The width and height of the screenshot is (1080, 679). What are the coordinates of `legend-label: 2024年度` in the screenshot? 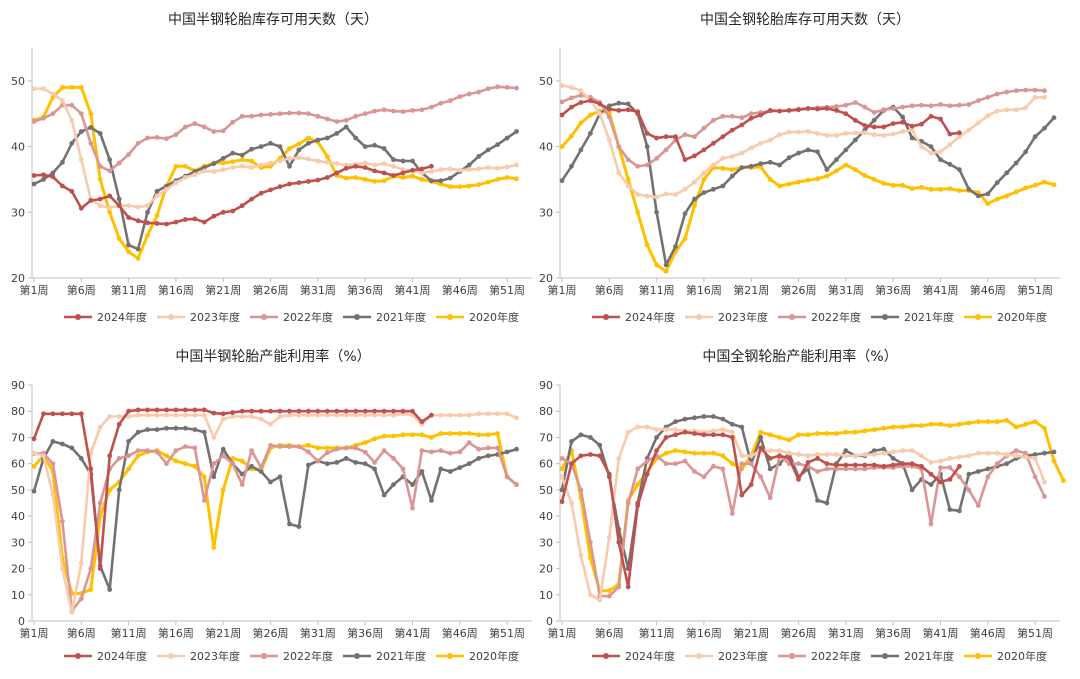 It's located at (122, 656).